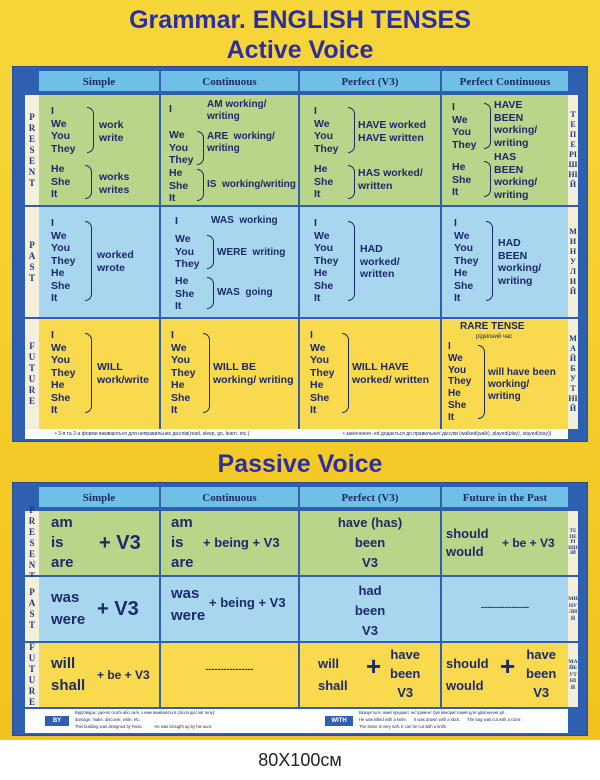 Image resolution: width=600 pixels, height=780 pixels. Describe the element at coordinates (494, 337) in the screenshot. I see `rare-tense-sublabel: рідкісний час` at that location.